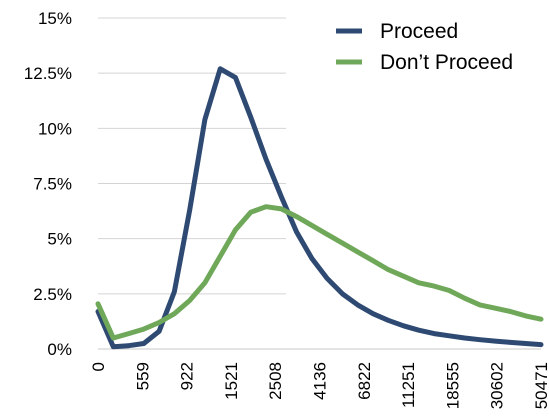 The width and height of the screenshot is (549, 419). What do you see at coordinates (55, 18) in the screenshot?
I see `y-tick-label: 15%` at bounding box center [55, 18].